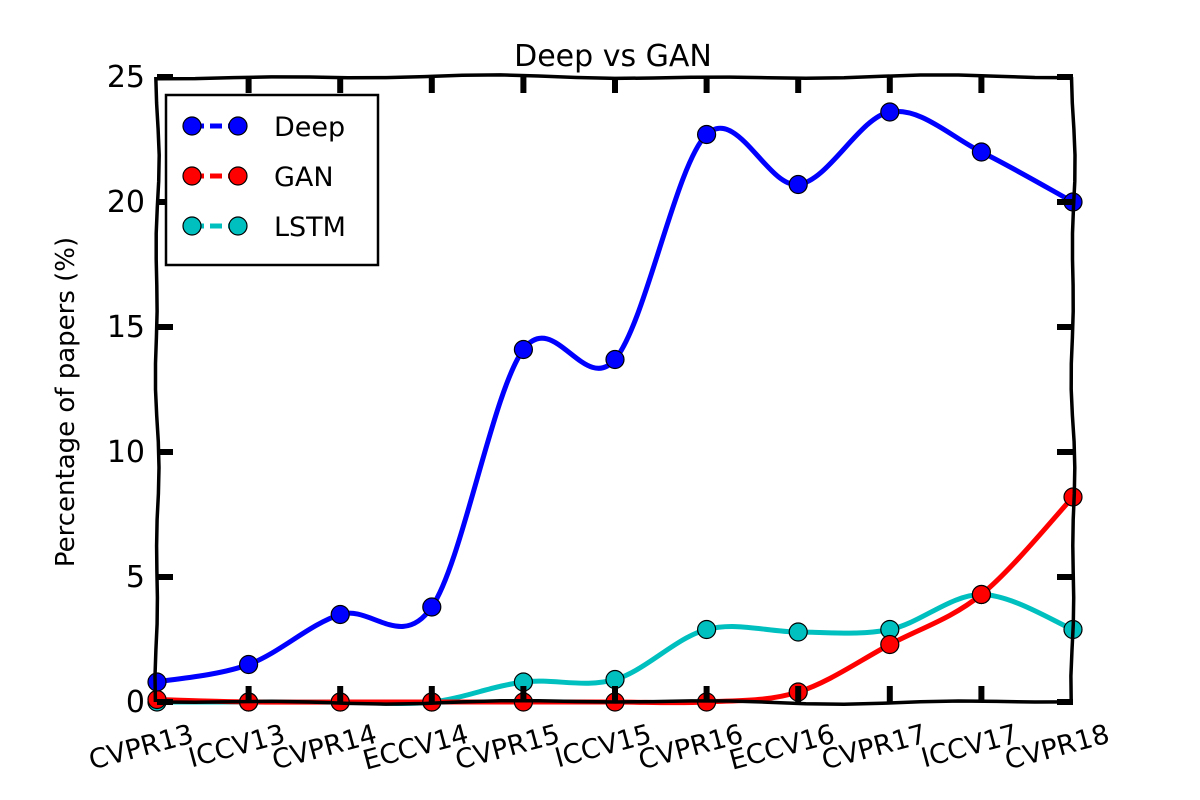 Image resolution: width=1200 pixels, height=800 pixels. What do you see at coordinates (890, 112) in the screenshot?
I see `deep-point-cvpr17` at bounding box center [890, 112].